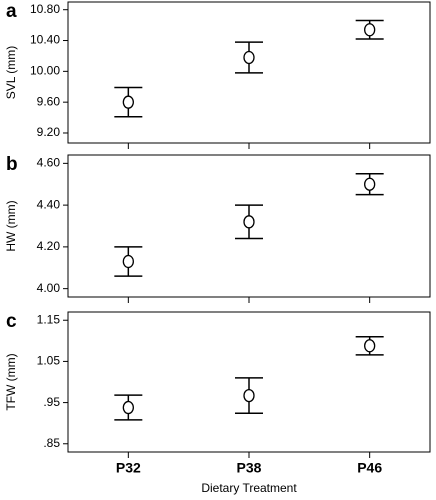  I want to click on y-tick-label: 9.60, so click(49, 101).